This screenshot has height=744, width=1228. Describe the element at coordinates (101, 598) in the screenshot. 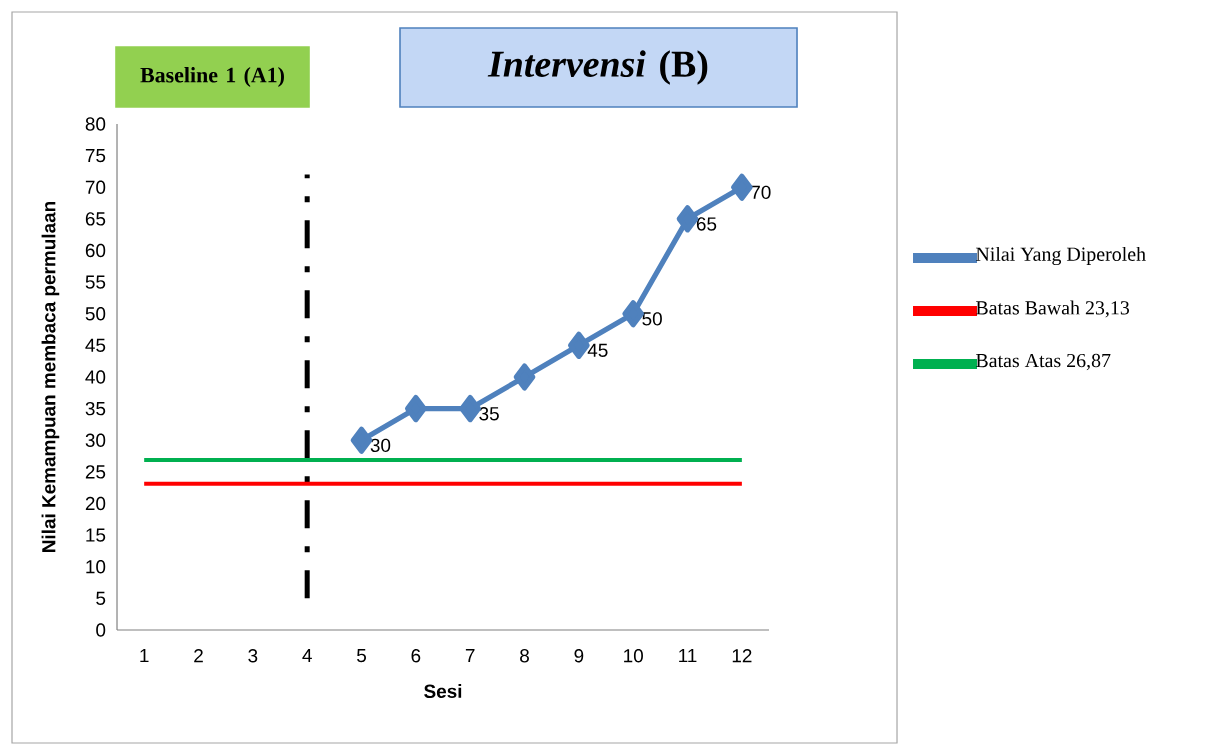

I see `y-tick-label: 5` at that location.